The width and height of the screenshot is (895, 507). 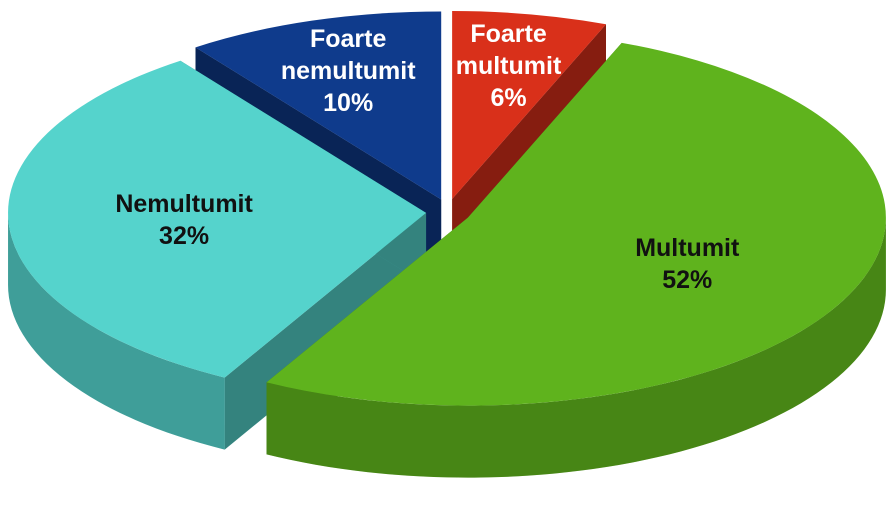 I want to click on data-label: Multumit 52%, so click(x=687, y=264).